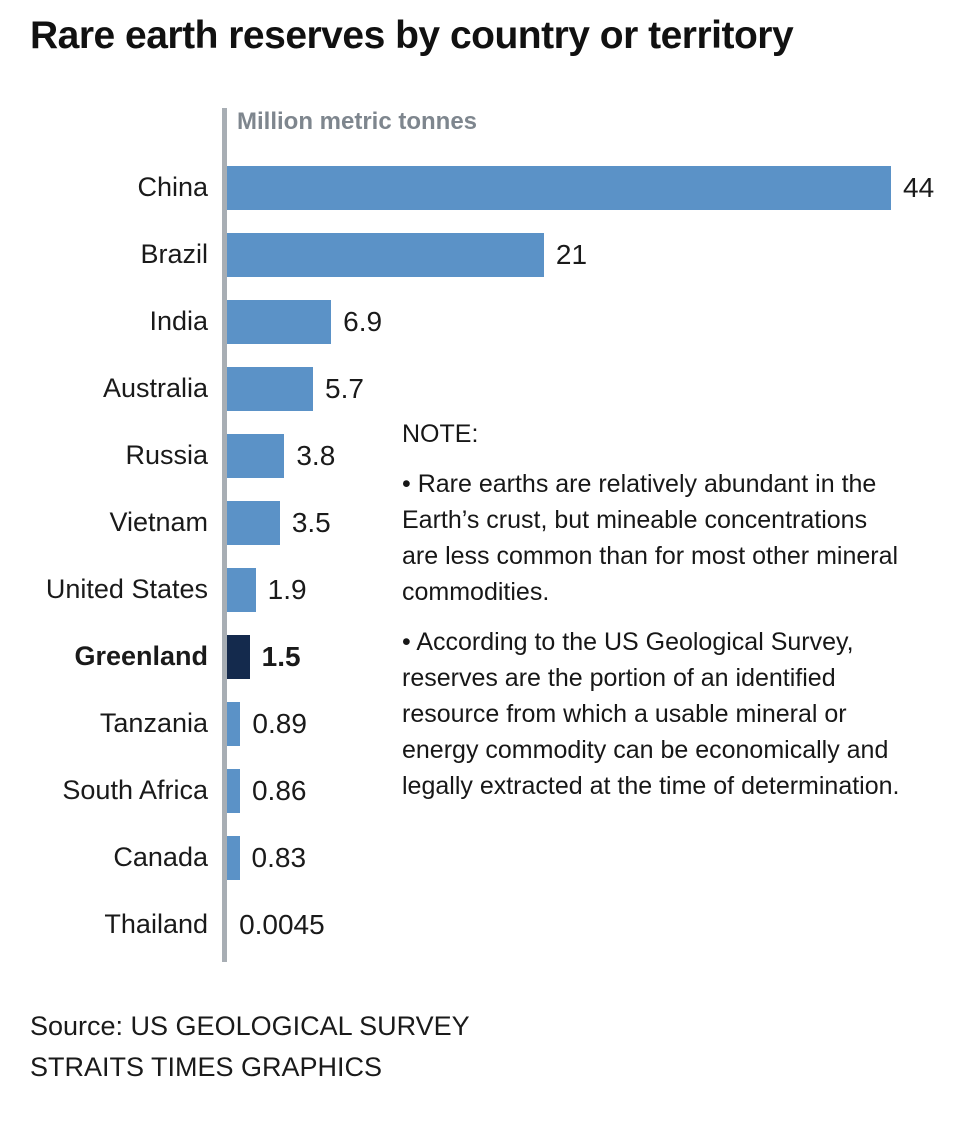 Image resolution: width=960 pixels, height=1126 pixels. Describe the element at coordinates (160, 857) in the screenshot. I see `category-label: Canada` at that location.